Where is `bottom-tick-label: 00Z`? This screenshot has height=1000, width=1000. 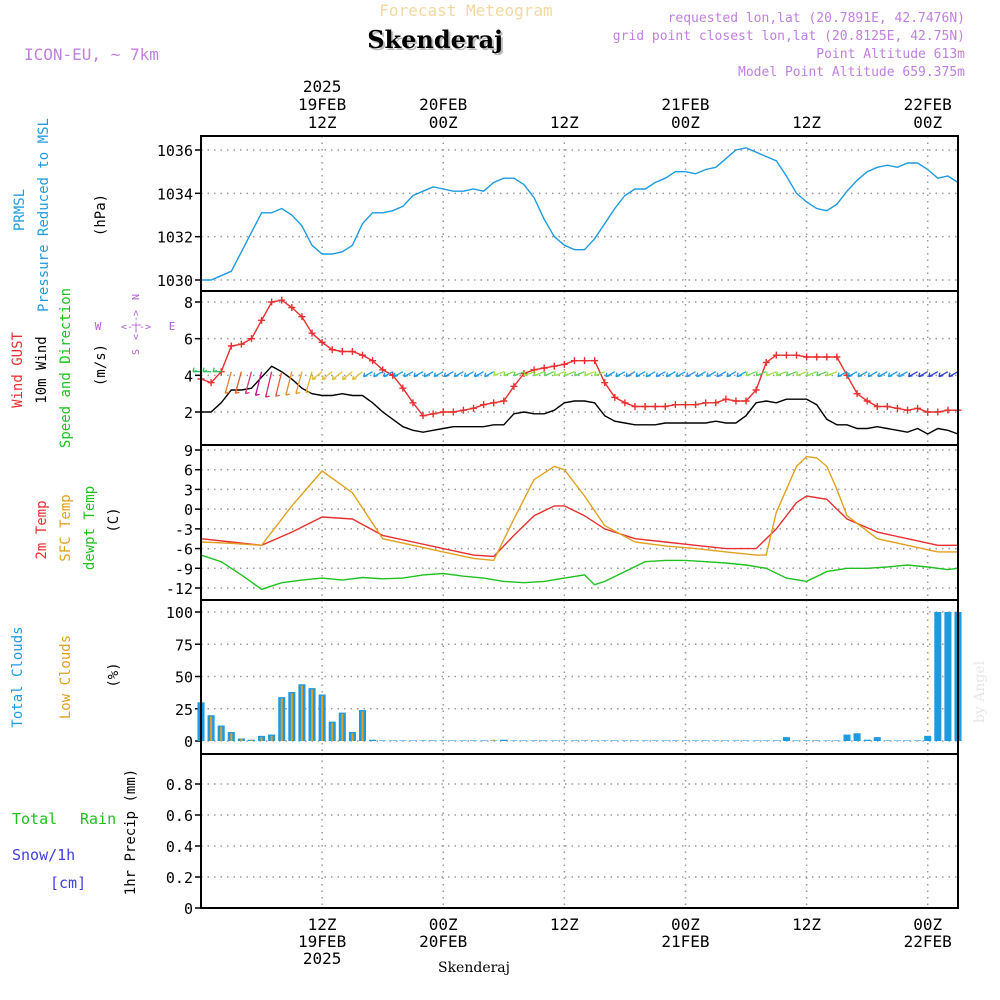
bottom-tick-label: 00Z is located at coordinates (685, 924).